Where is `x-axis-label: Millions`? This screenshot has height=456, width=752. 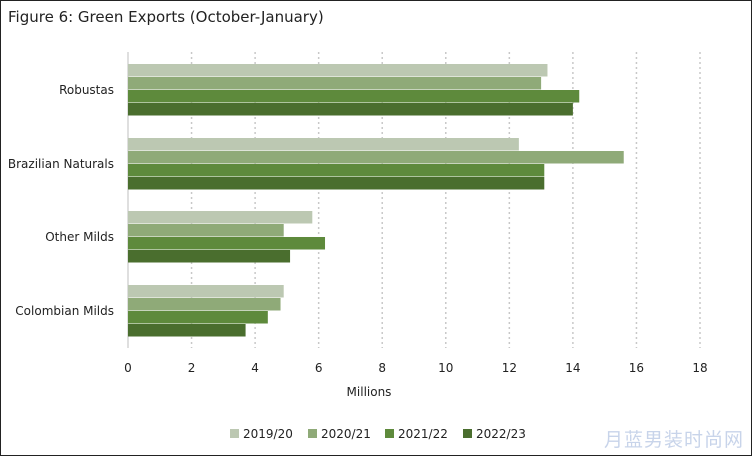
x-axis-label: Millions is located at coordinates (369, 392).